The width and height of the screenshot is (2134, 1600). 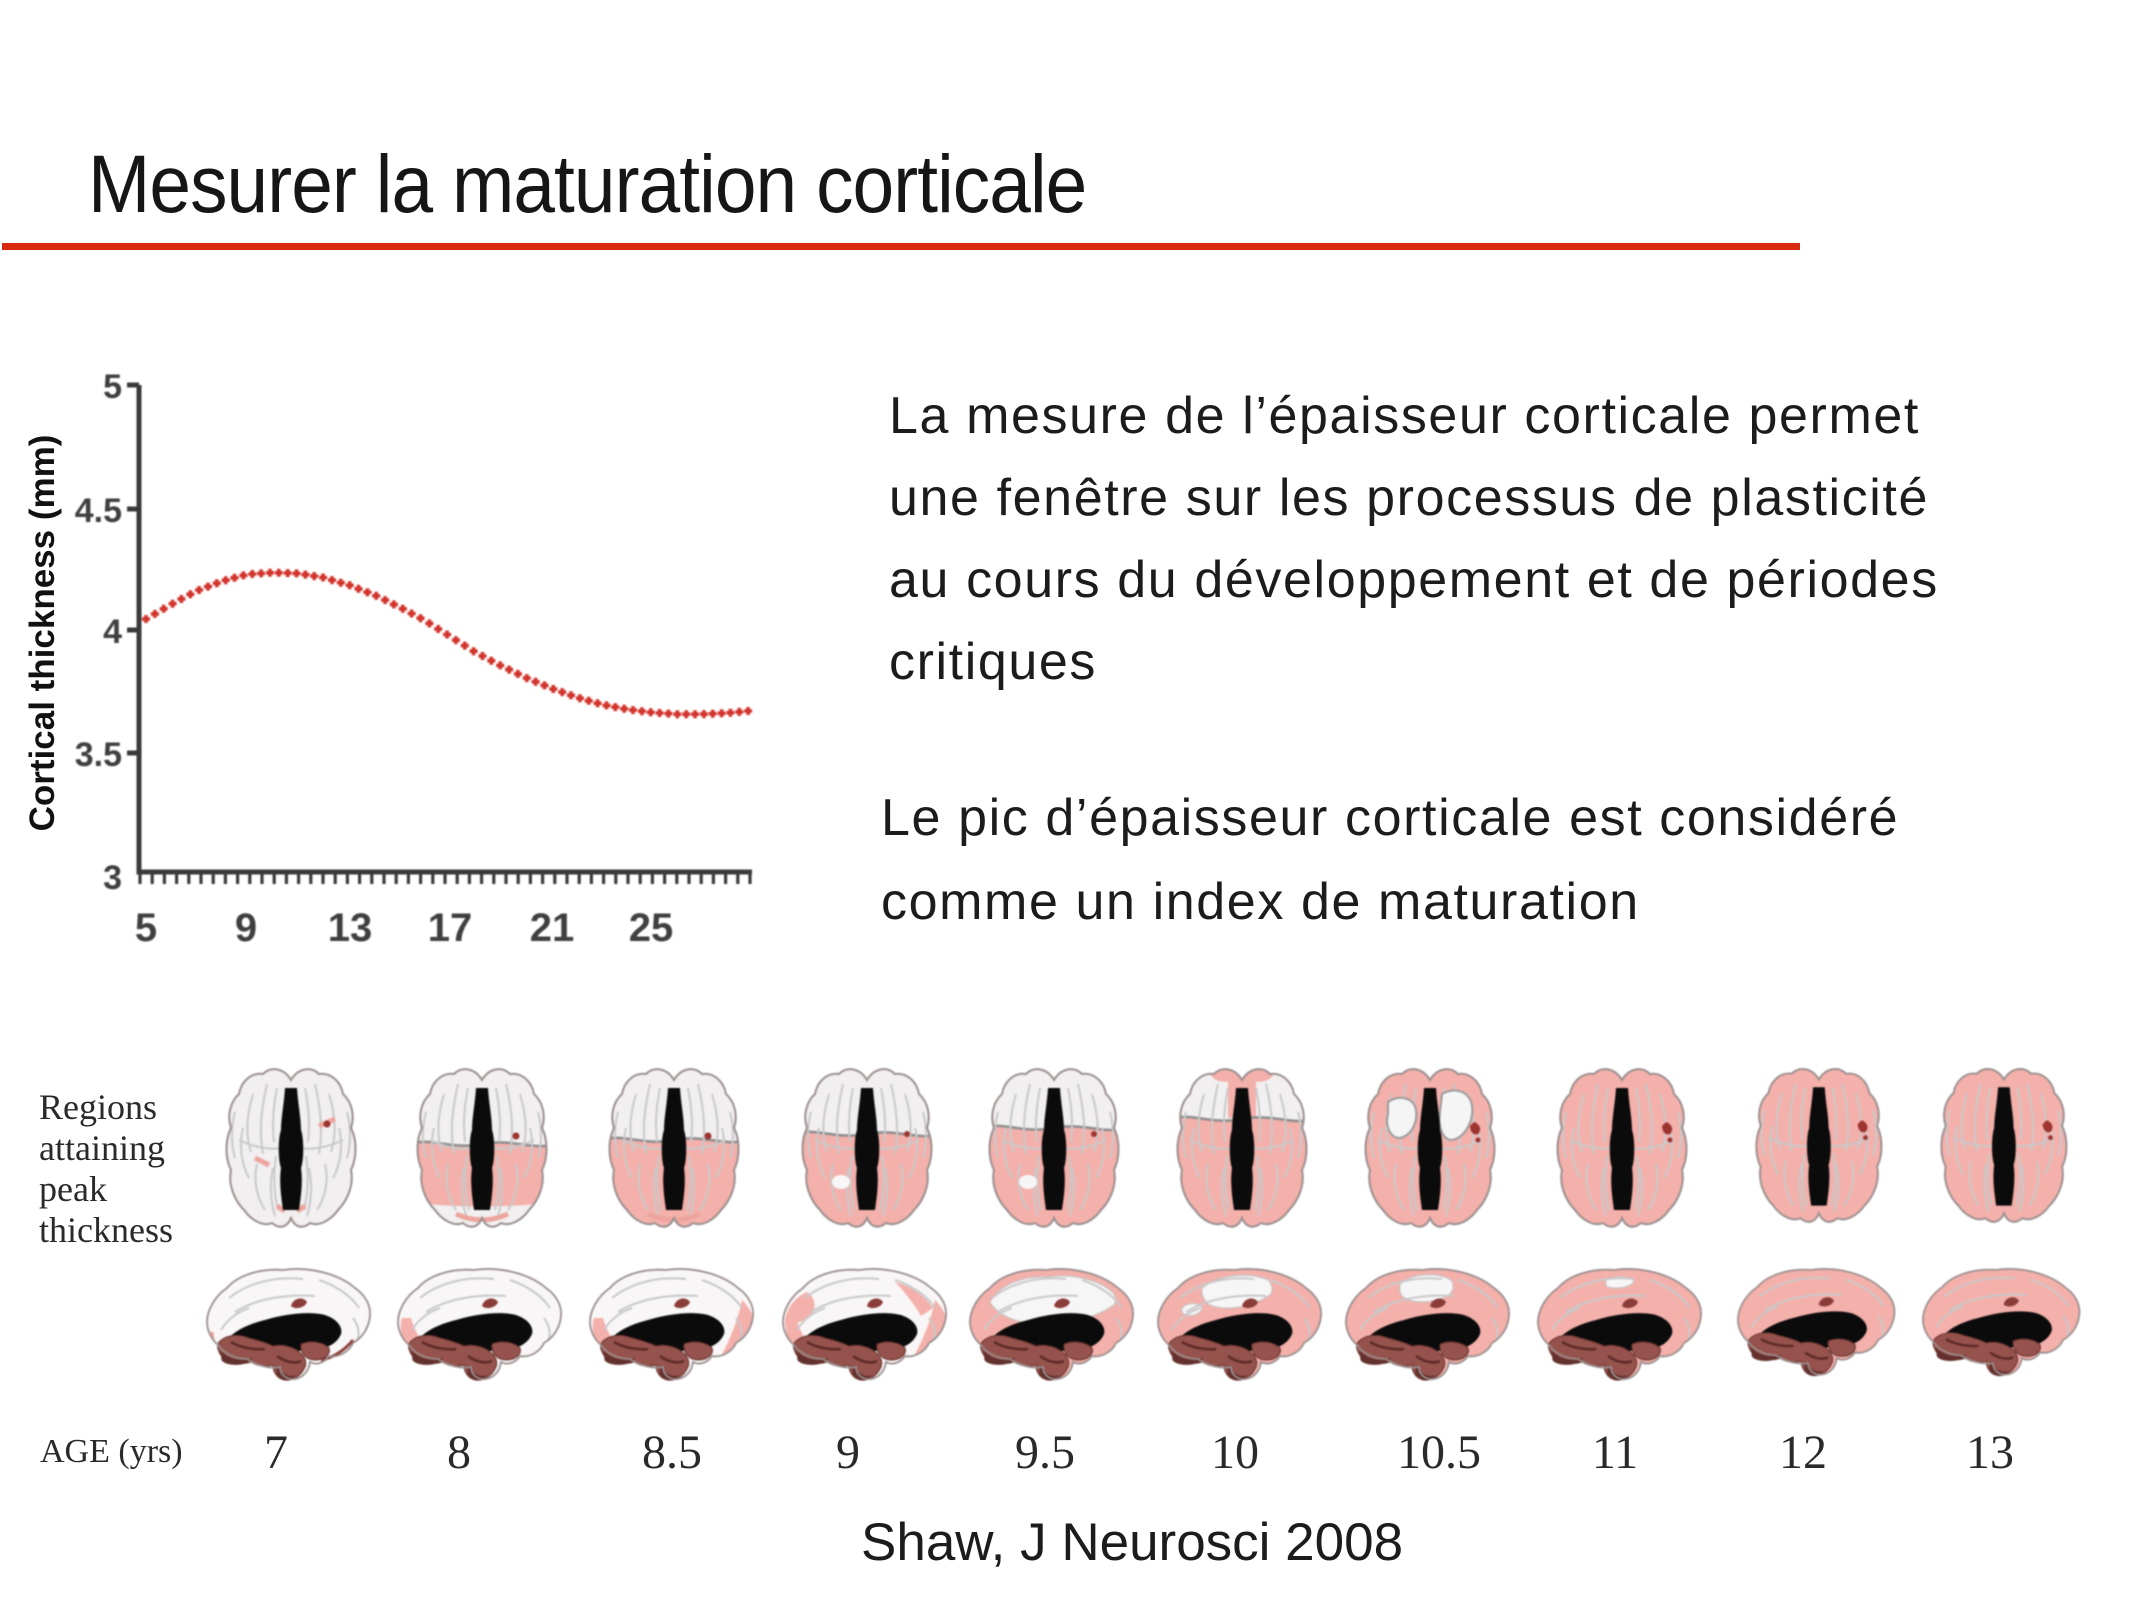 What do you see at coordinates (350, 928) in the screenshot?
I see `svg-text: 13` at bounding box center [350, 928].